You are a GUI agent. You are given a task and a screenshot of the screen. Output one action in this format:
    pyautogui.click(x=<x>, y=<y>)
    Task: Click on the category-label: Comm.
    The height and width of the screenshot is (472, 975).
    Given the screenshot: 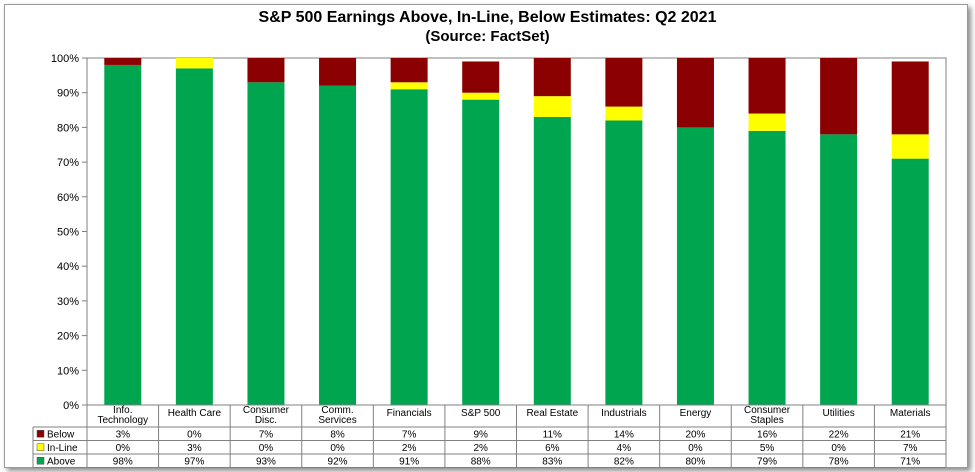 What is the action you would take?
    pyautogui.click(x=337, y=410)
    